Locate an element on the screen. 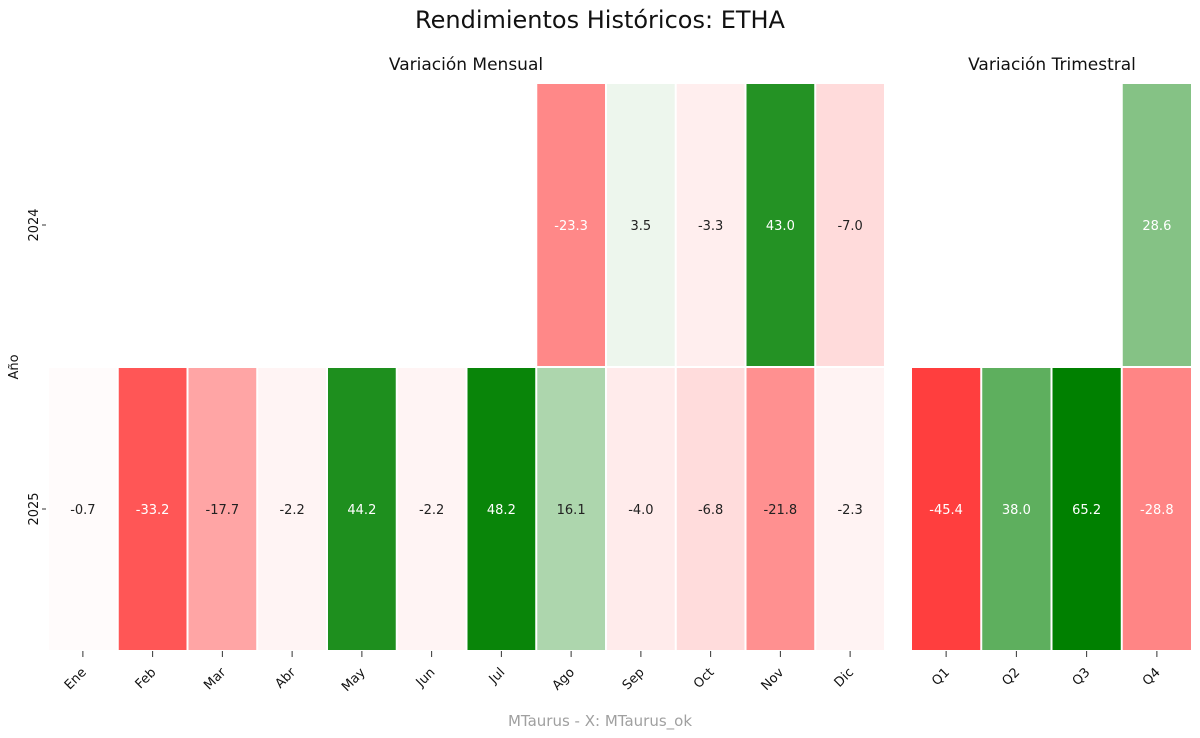 Image resolution: width=1200 pixels, height=738 pixels. cell-value-monthly-2025-Nov: -21.8 is located at coordinates (781, 510).